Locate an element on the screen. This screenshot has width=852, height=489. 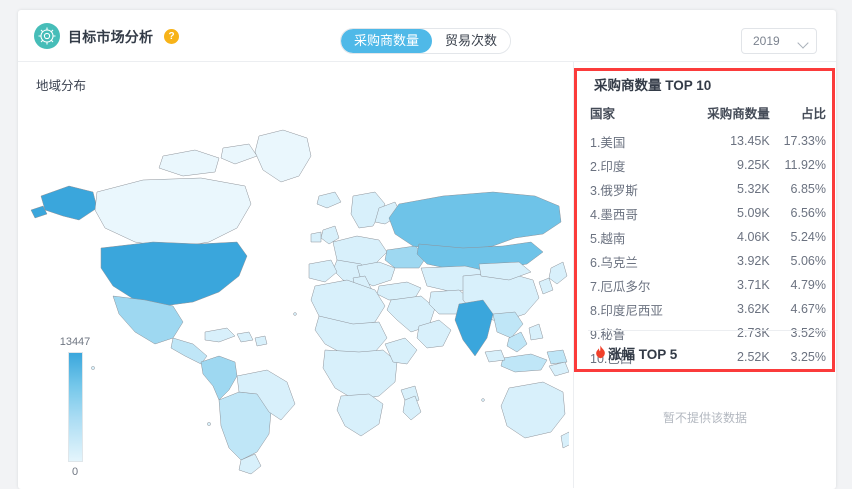
table-row: 6.乌克兰 3.92K 5.06% is located at coordinates (708, 261).